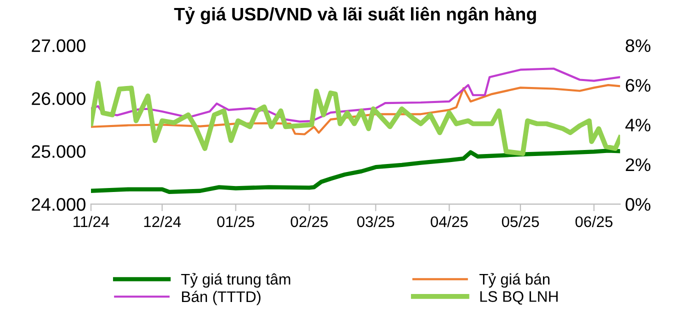 The image size is (674, 324). I want to click on legend-label: Tỷ giá bán, so click(514, 280).